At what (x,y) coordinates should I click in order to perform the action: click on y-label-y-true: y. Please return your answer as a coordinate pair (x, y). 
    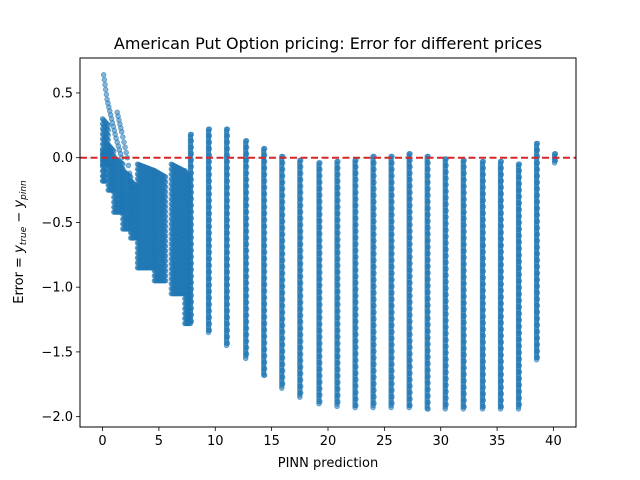
    Looking at the image, I should click on (19, 249).